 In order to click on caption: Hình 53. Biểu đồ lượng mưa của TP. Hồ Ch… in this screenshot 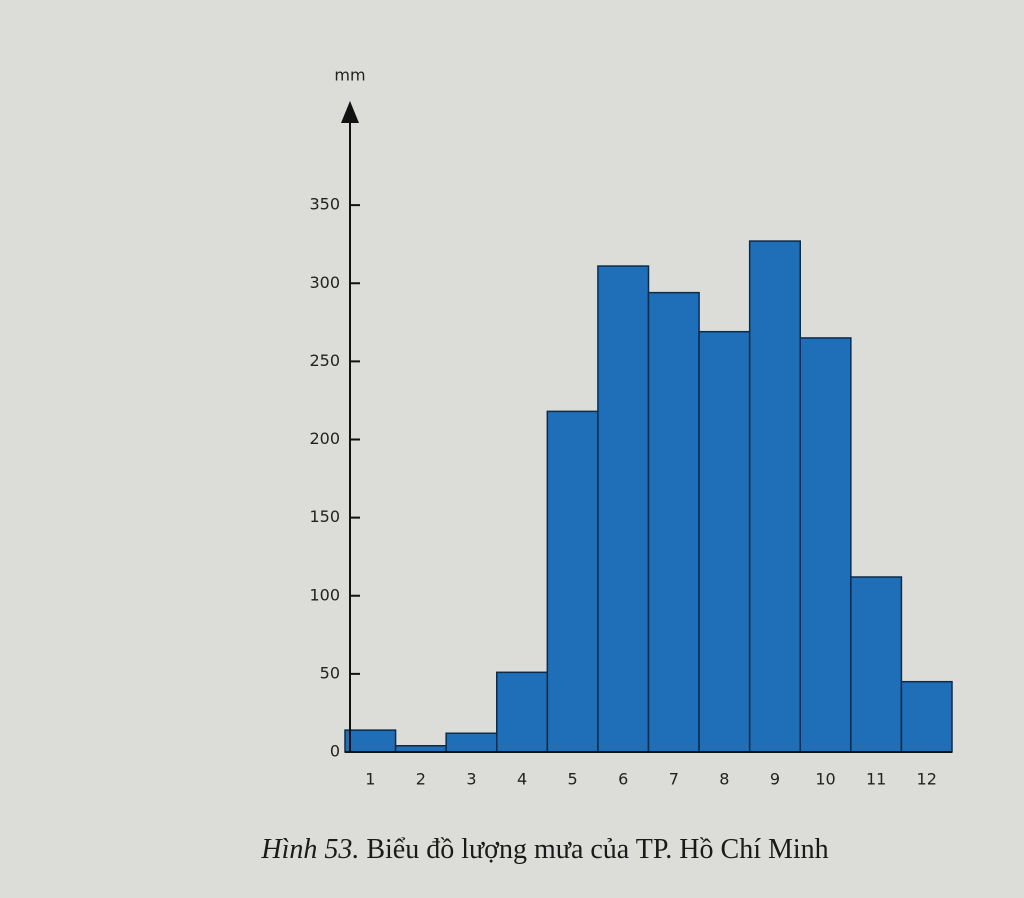, I will do `click(544, 849)`.